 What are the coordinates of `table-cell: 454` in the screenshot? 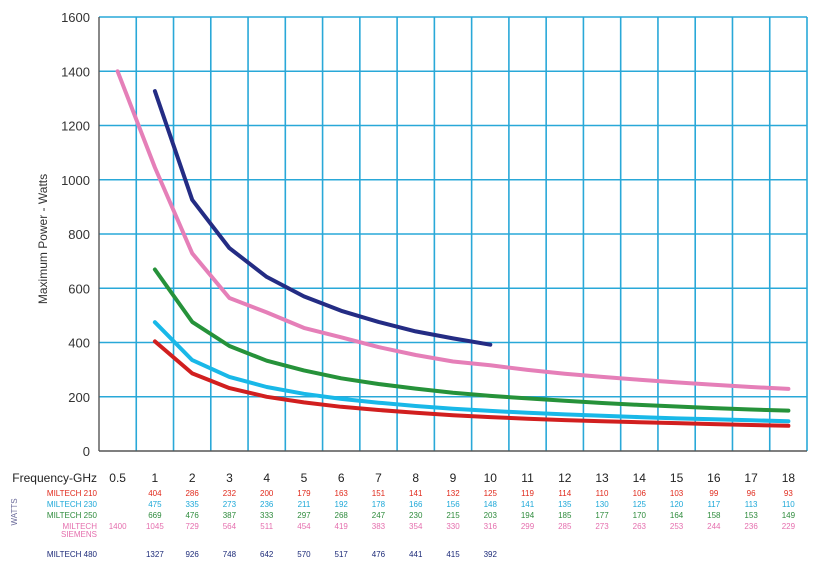 It's located at (304, 526).